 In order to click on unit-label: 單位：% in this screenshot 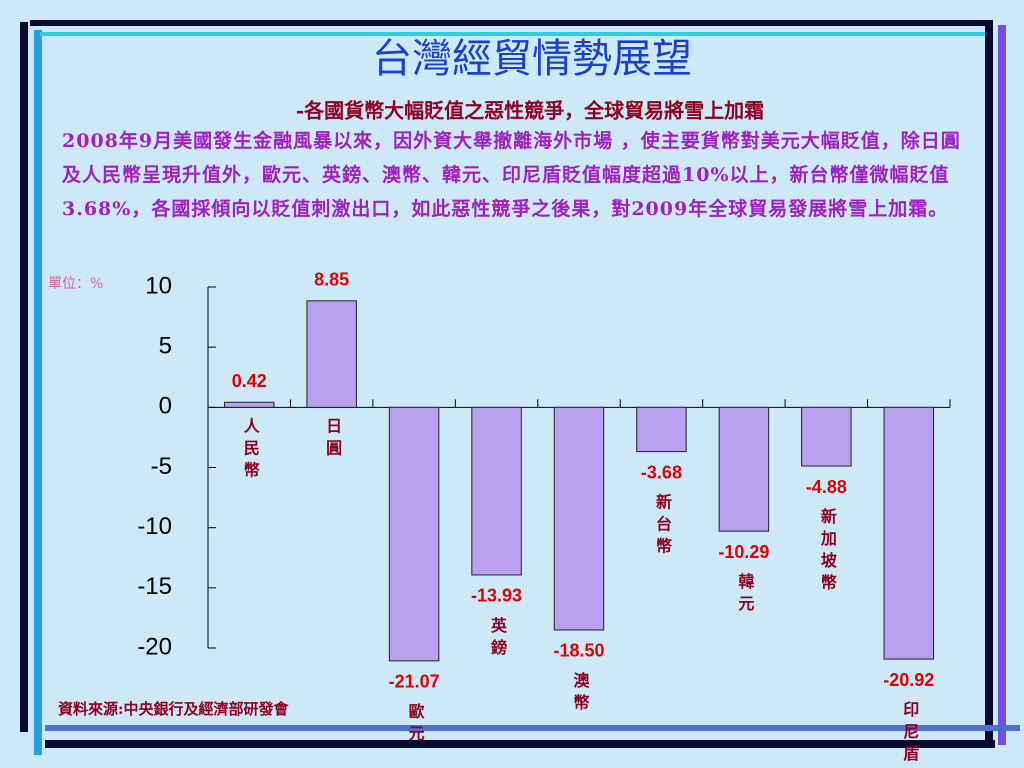, I will do `click(75, 284)`.